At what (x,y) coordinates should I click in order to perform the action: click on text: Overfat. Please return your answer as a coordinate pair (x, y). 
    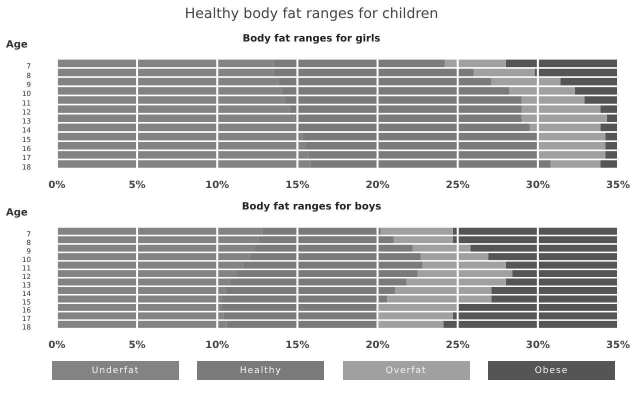
    Looking at the image, I should click on (406, 370).